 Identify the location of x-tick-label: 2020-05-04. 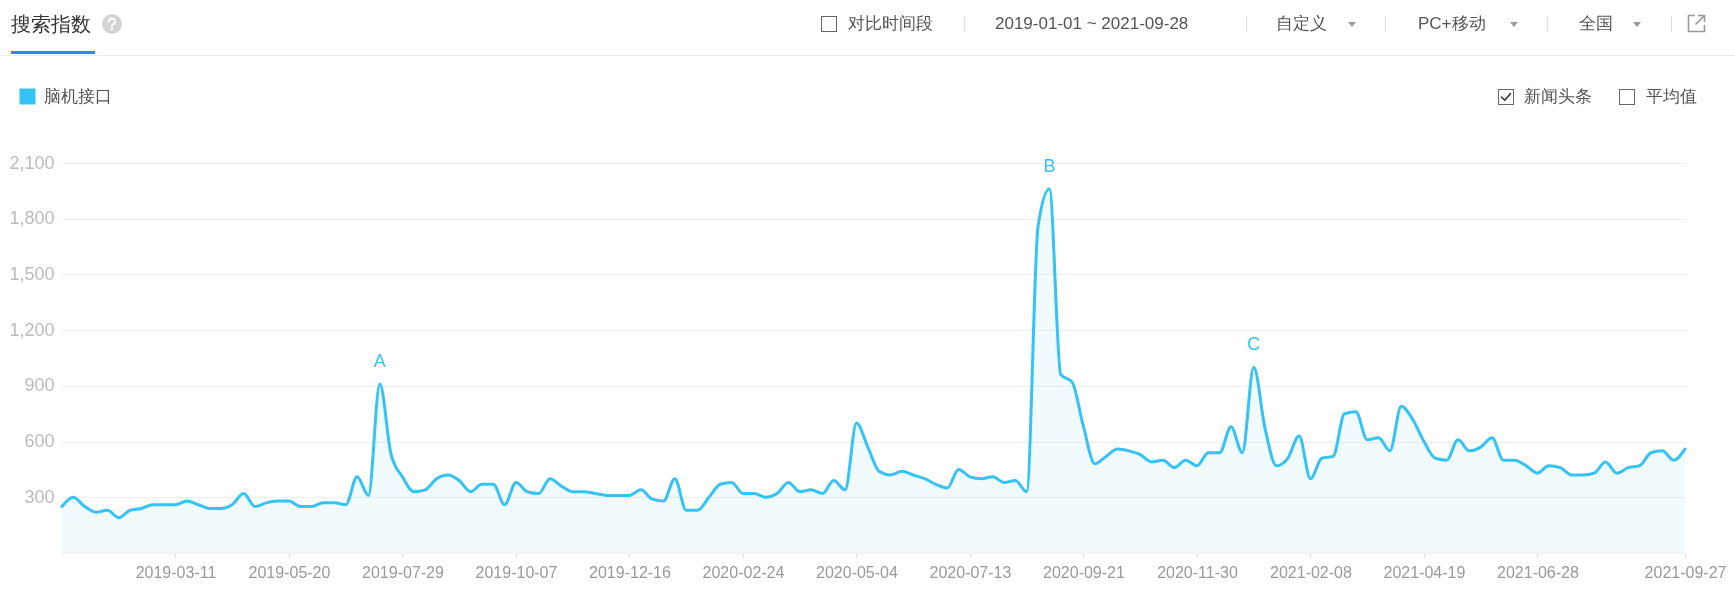
(857, 572).